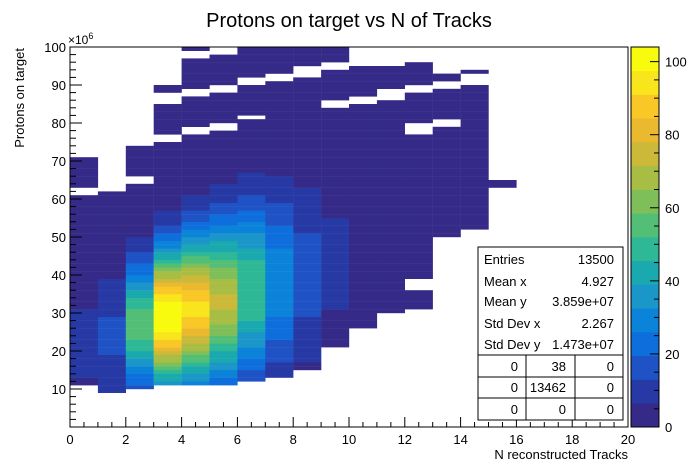  What do you see at coordinates (550, 333) in the screenshot?
I see `stats-box-frame` at bounding box center [550, 333].